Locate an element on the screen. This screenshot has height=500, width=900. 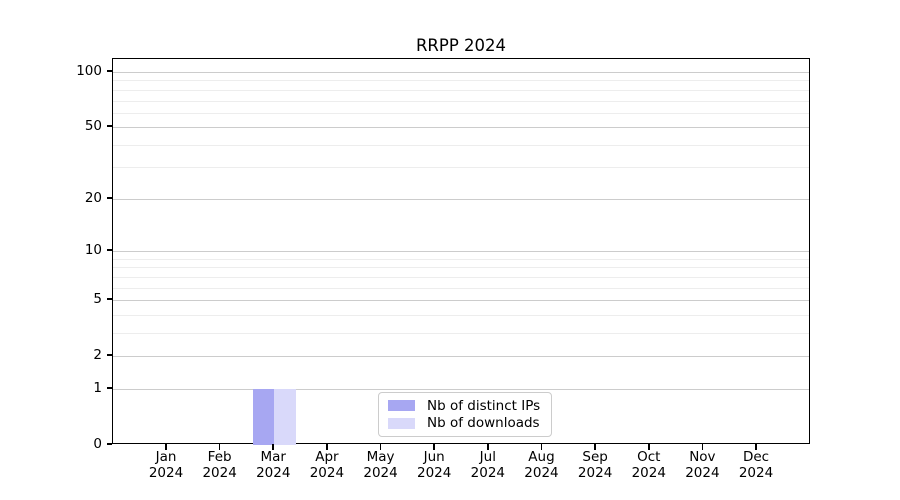
legend-label-downloads: Nb of downloads is located at coordinates (483, 423).